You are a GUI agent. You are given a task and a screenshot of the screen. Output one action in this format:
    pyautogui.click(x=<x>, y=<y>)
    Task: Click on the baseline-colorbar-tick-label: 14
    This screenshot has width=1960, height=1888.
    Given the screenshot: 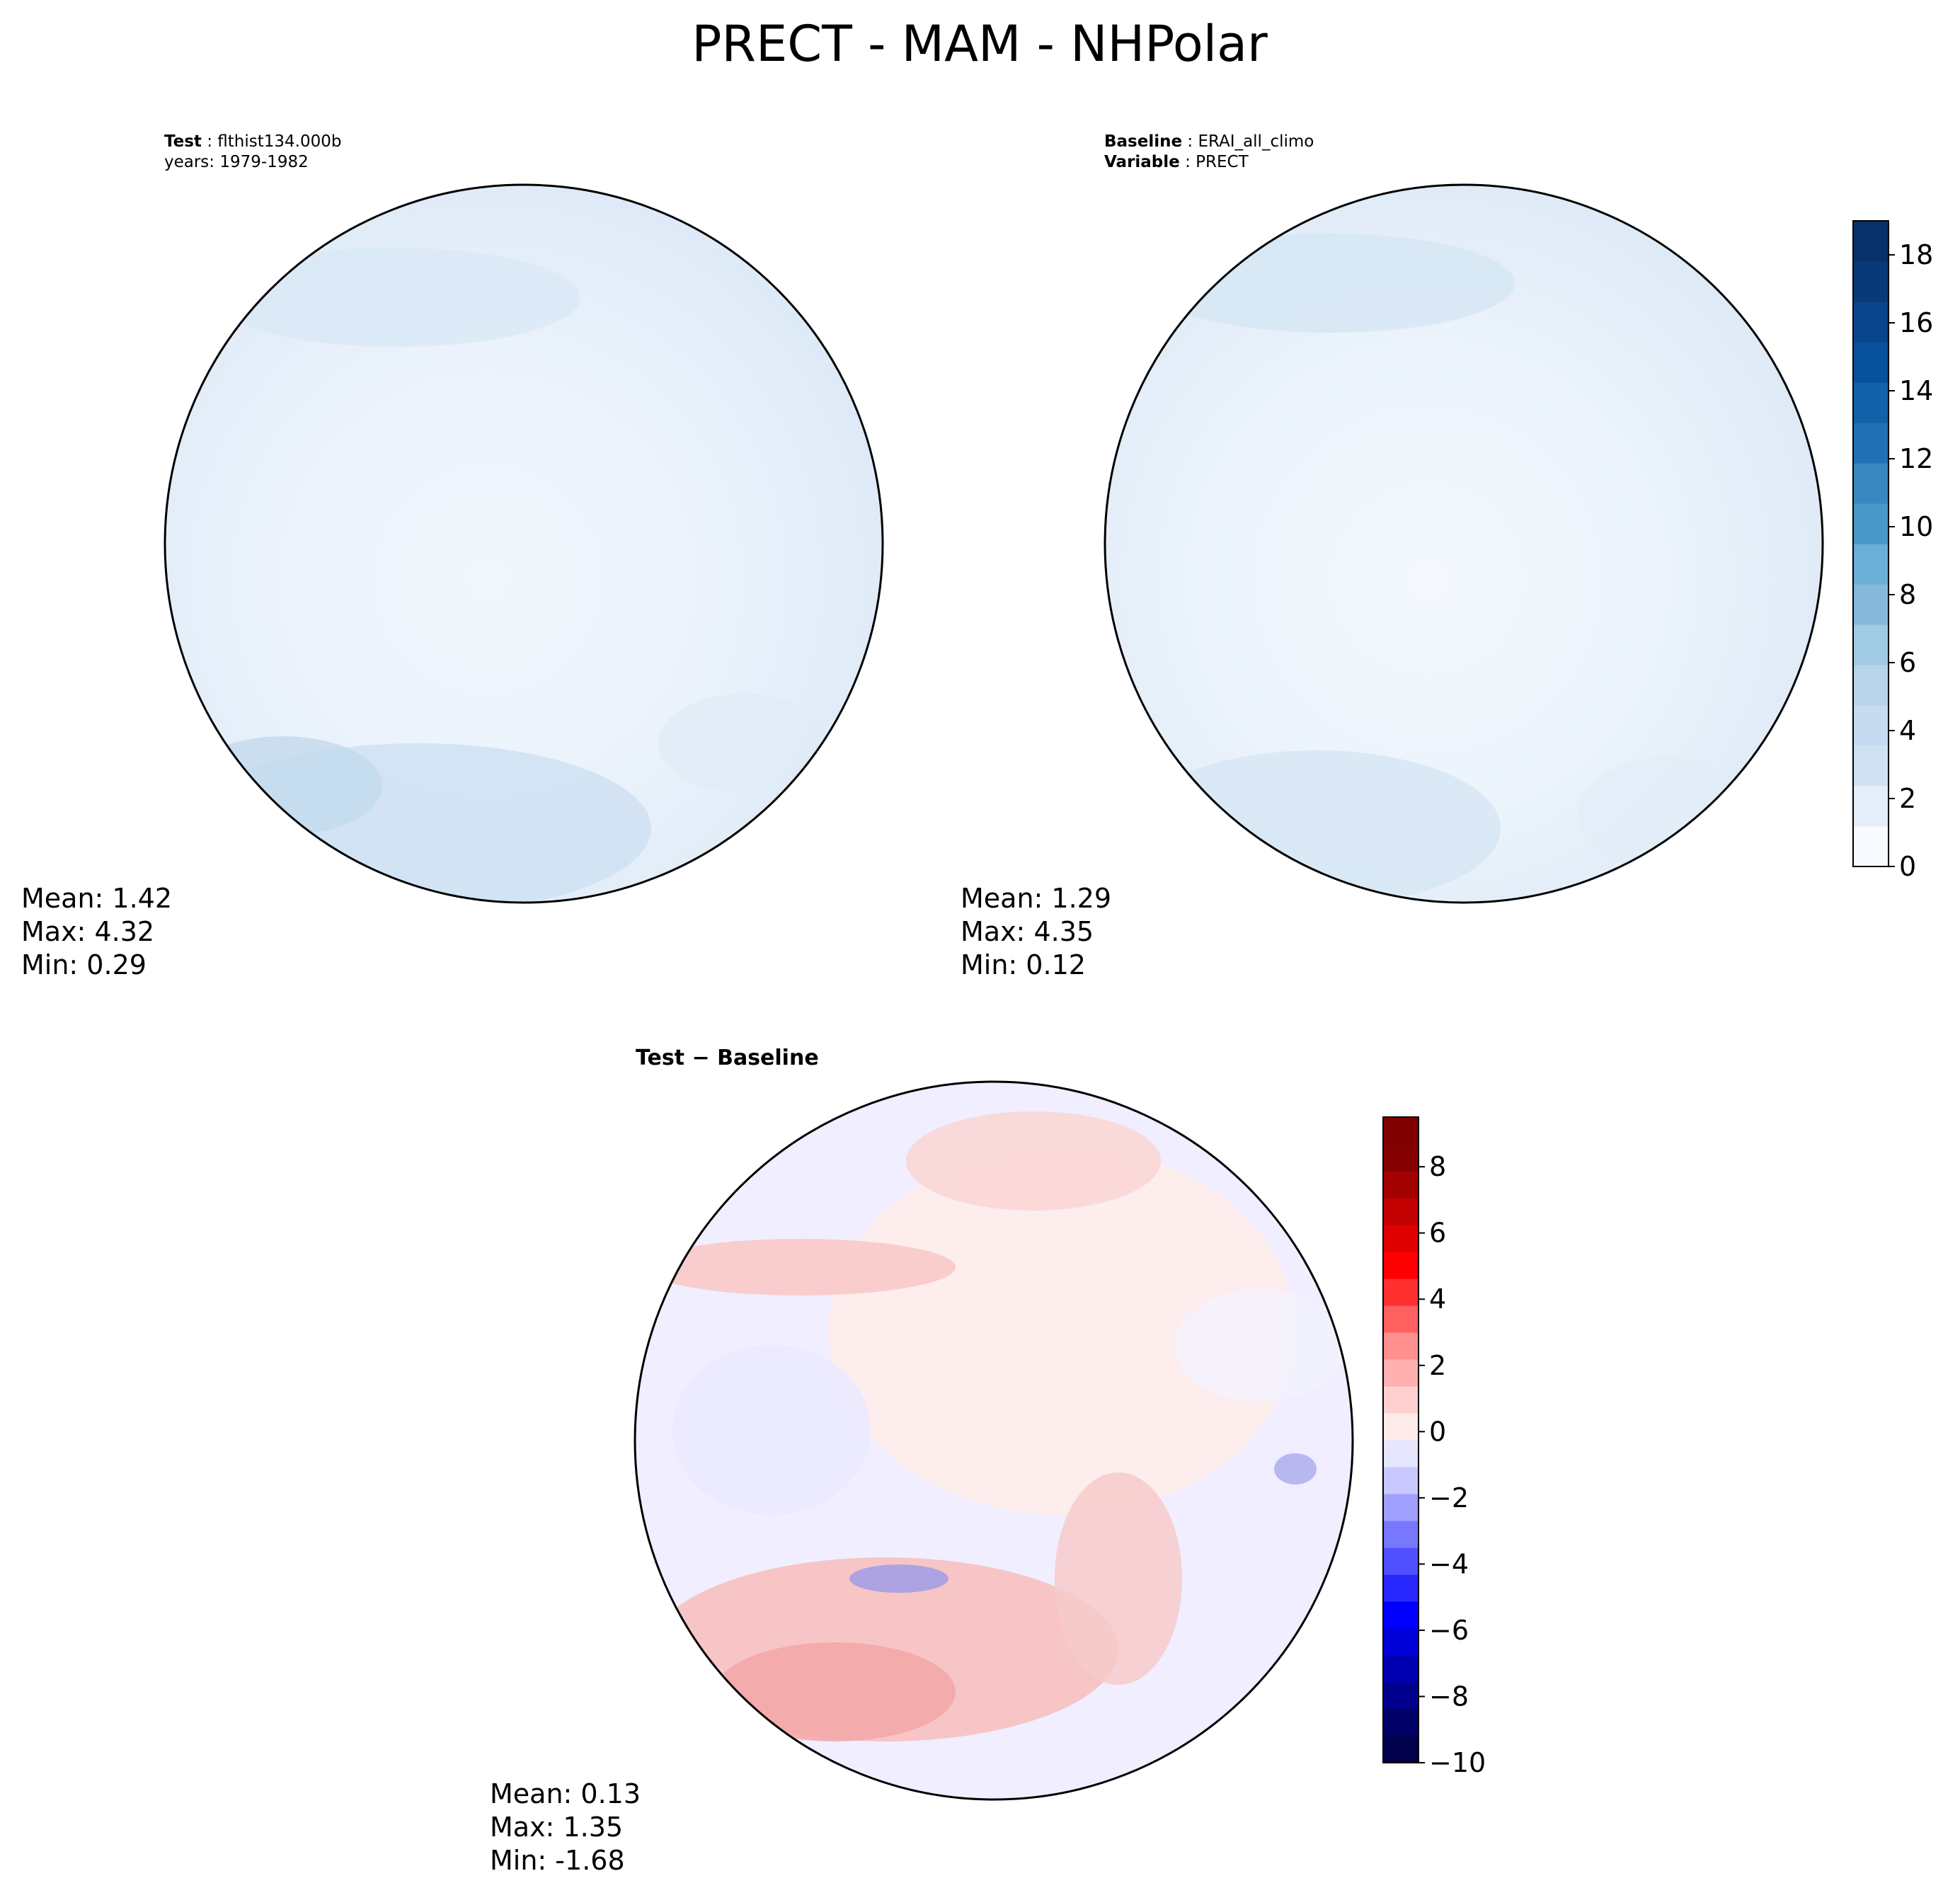 What is the action you would take?
    pyautogui.click(x=1916, y=390)
    